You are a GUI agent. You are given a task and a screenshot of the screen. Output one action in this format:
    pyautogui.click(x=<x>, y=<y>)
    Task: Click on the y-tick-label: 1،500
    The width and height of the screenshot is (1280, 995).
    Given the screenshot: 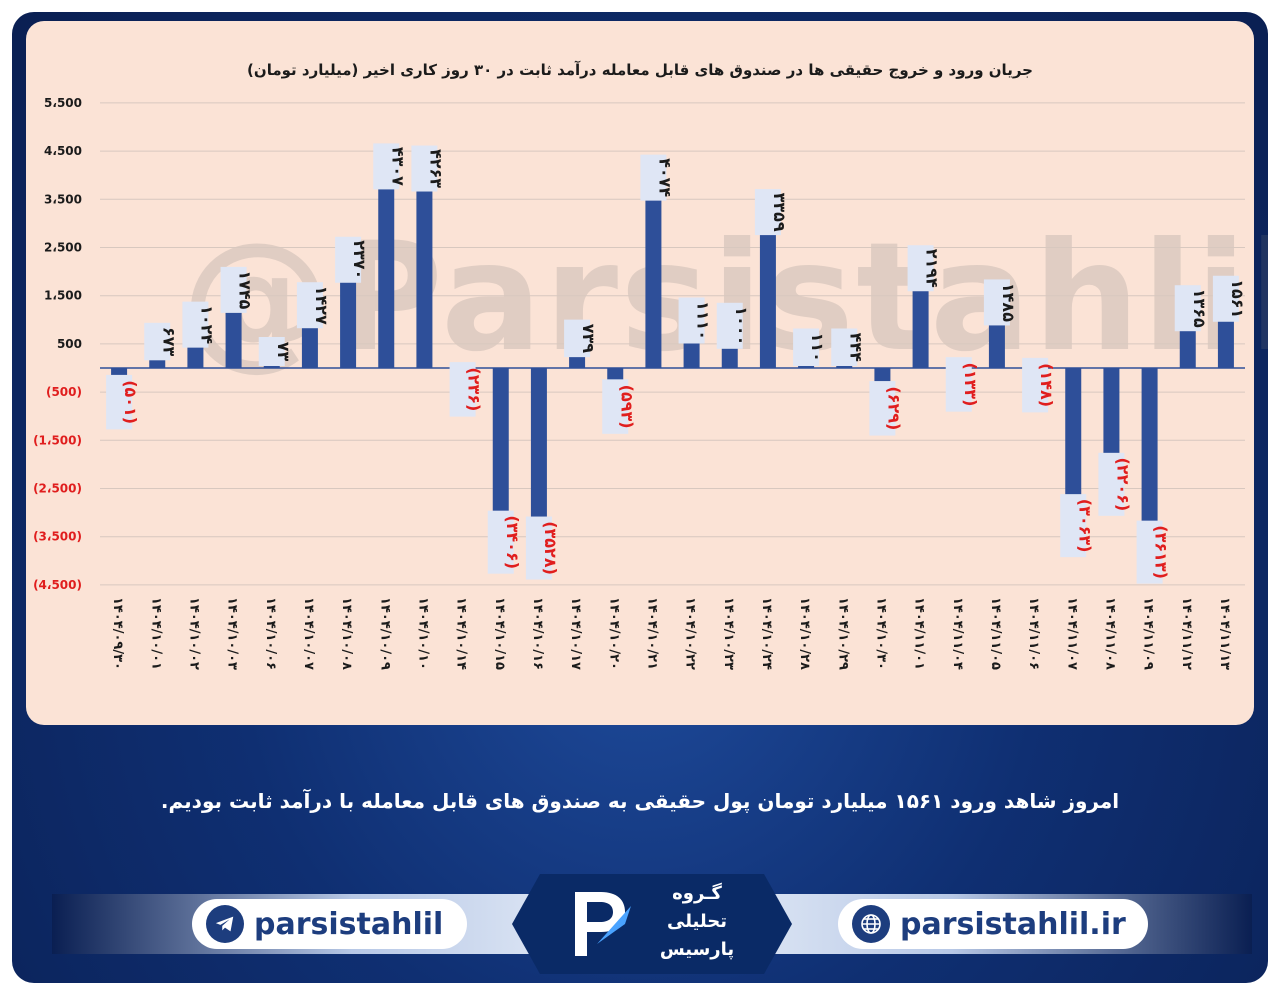 What is the action you would take?
    pyautogui.click(x=63, y=296)
    